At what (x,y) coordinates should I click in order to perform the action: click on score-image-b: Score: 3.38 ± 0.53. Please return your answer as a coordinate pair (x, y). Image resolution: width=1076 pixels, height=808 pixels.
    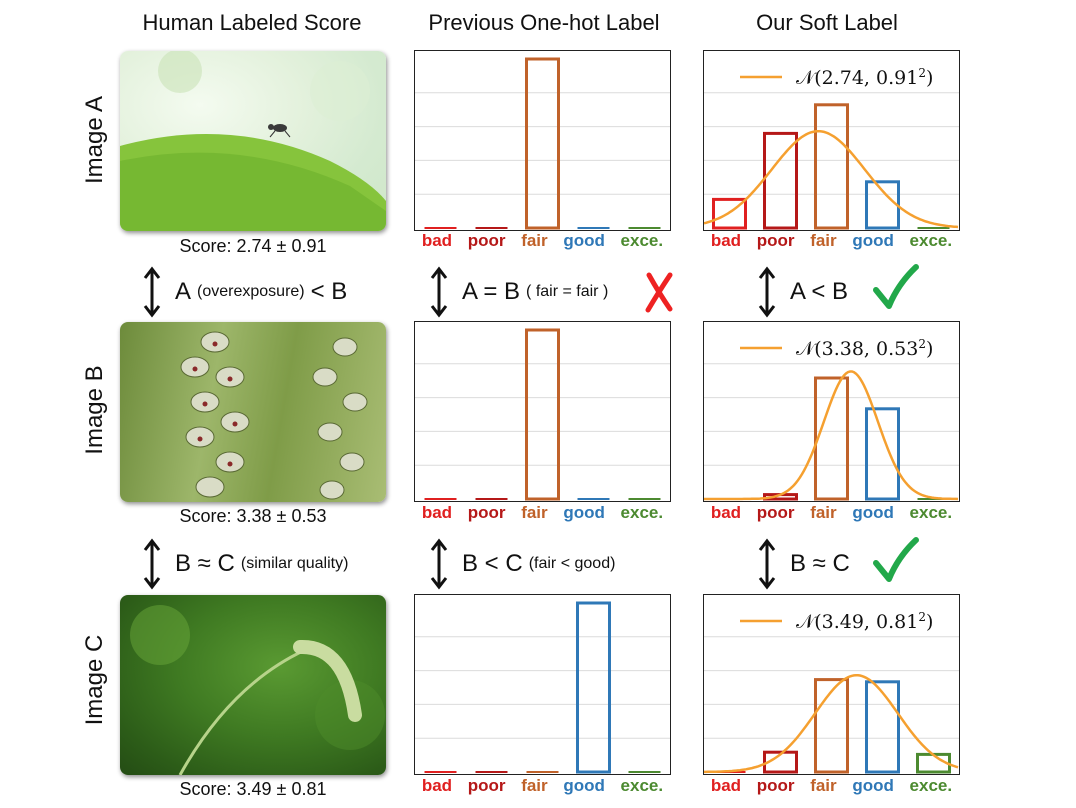
    Looking at the image, I should click on (253, 516).